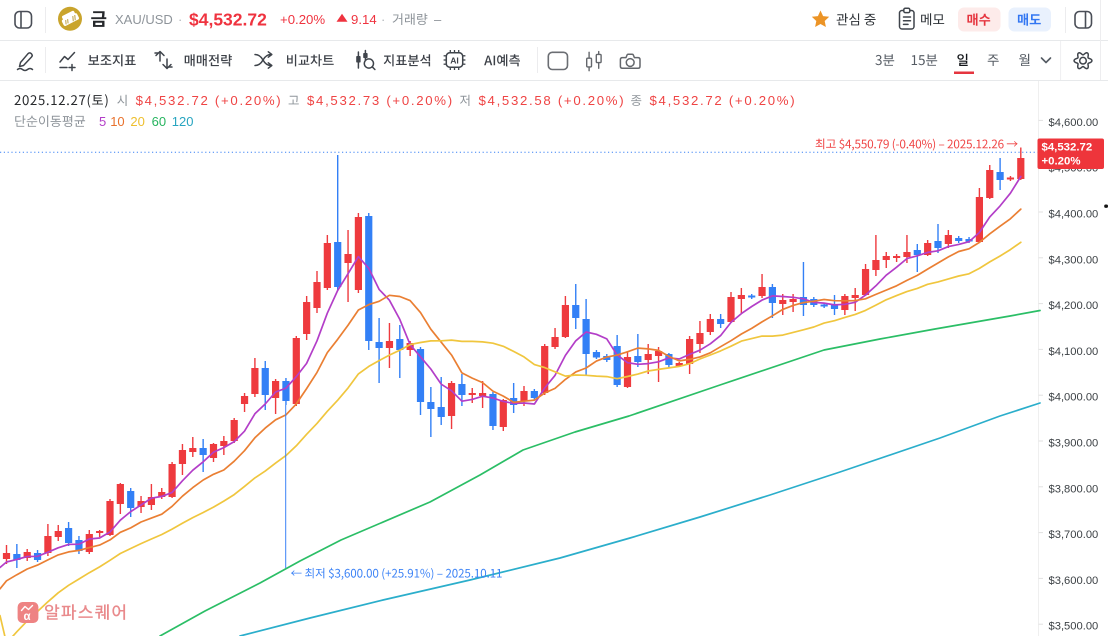 The image size is (1108, 636). I want to click on svg-text: $4,600.00, so click(1074, 123).